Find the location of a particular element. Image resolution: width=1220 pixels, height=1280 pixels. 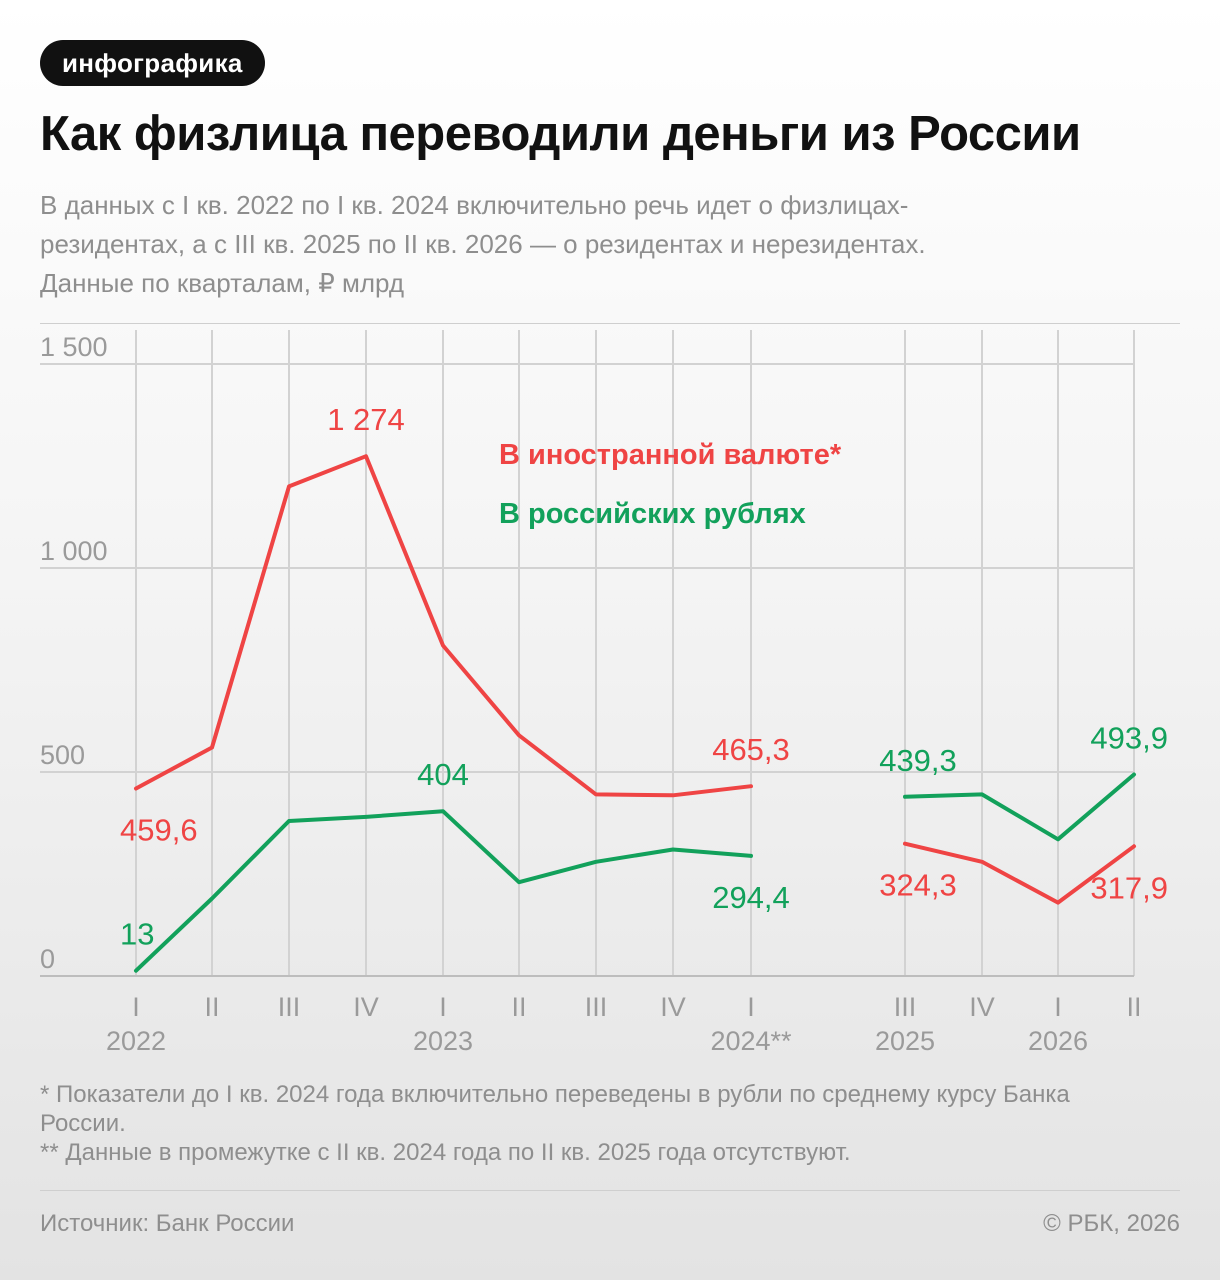

bottom-divider is located at coordinates (610, 1190).